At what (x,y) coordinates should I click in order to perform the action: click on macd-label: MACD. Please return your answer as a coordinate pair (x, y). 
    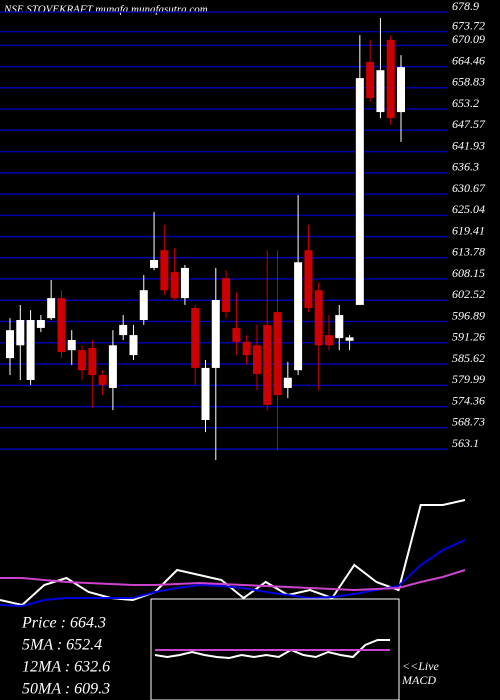
    Looking at the image, I should click on (418, 680).